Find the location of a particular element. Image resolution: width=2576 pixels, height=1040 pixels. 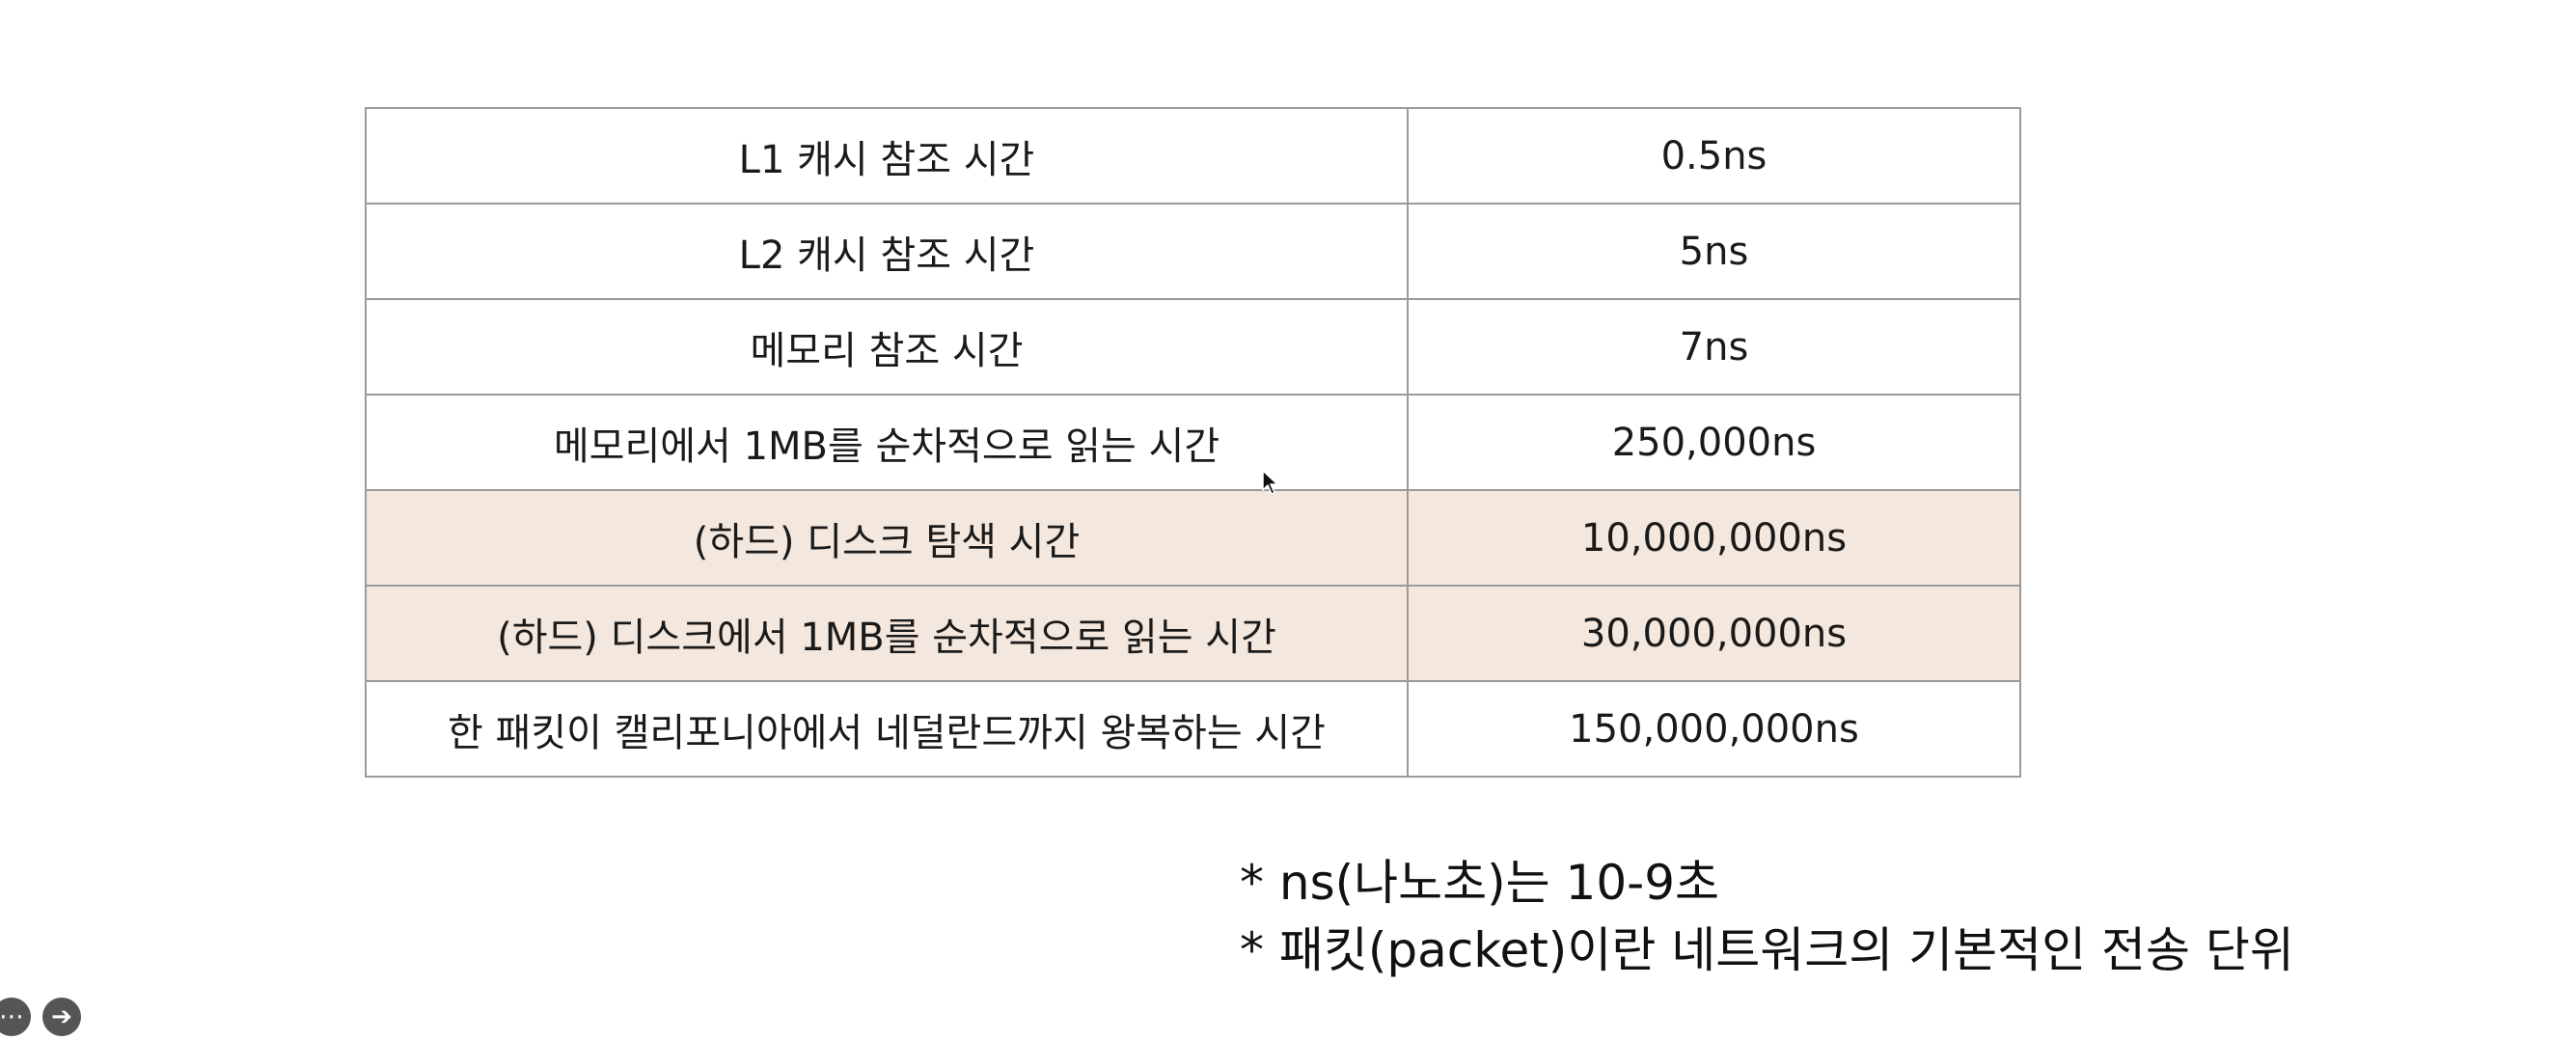

more-icon: ⋯ is located at coordinates (12, 1016).